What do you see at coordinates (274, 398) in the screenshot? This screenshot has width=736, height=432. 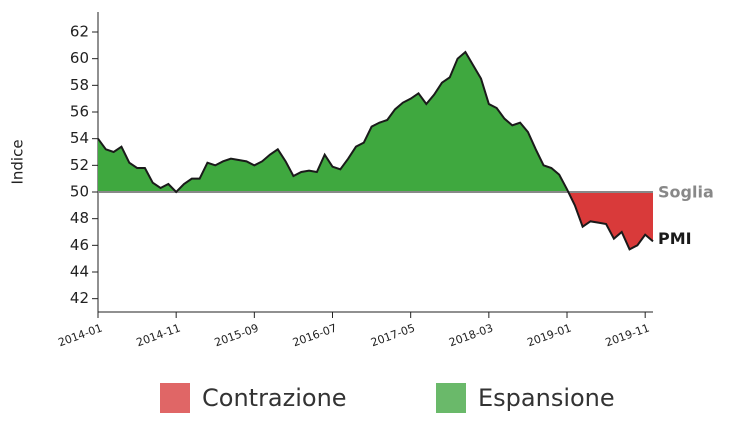 I see `legend-label: Contrazione` at bounding box center [274, 398].